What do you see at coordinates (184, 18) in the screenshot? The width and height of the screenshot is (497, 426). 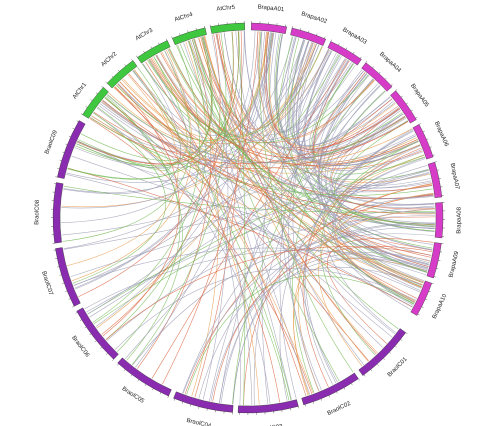 I see `chromosome-label: AtChr4` at bounding box center [184, 18].